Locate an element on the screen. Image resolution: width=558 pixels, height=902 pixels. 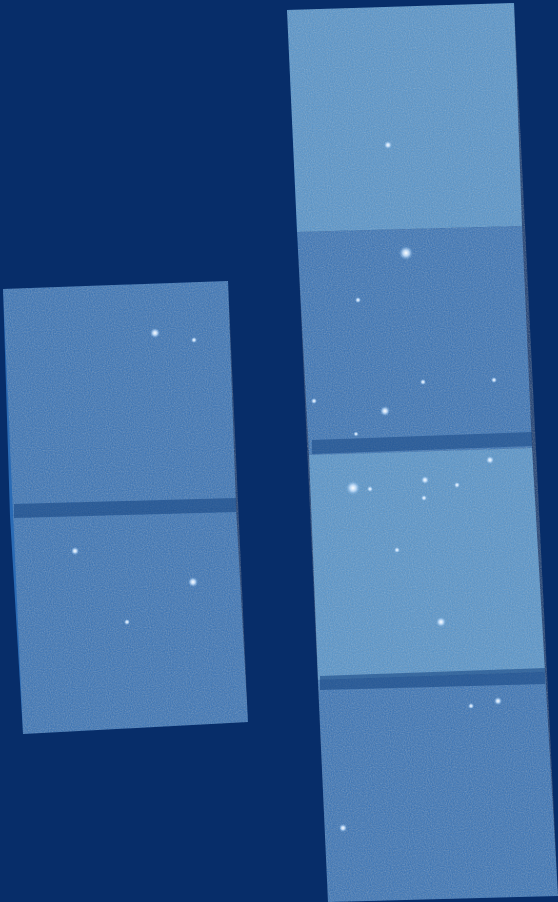
right-panel-gap-band is located at coordinates (422, 443).